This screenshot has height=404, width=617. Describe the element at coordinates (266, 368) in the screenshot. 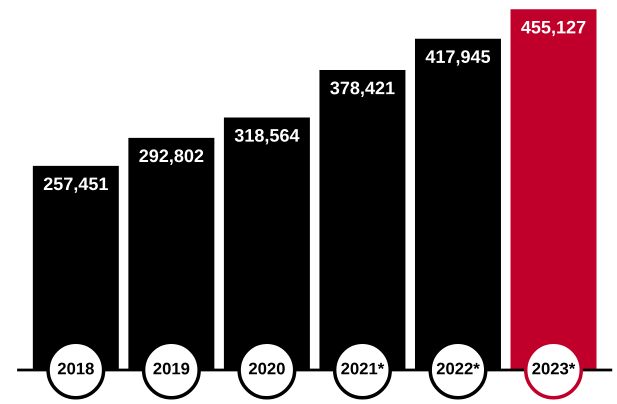

I see `x-tick-label: 2020` at that location.